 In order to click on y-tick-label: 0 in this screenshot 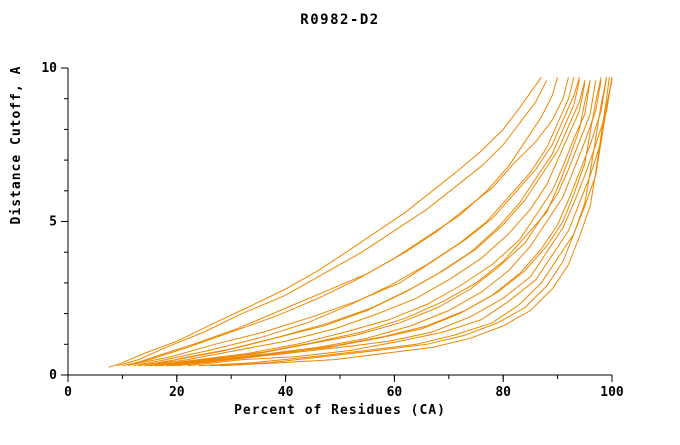, I will do `click(53, 375)`.